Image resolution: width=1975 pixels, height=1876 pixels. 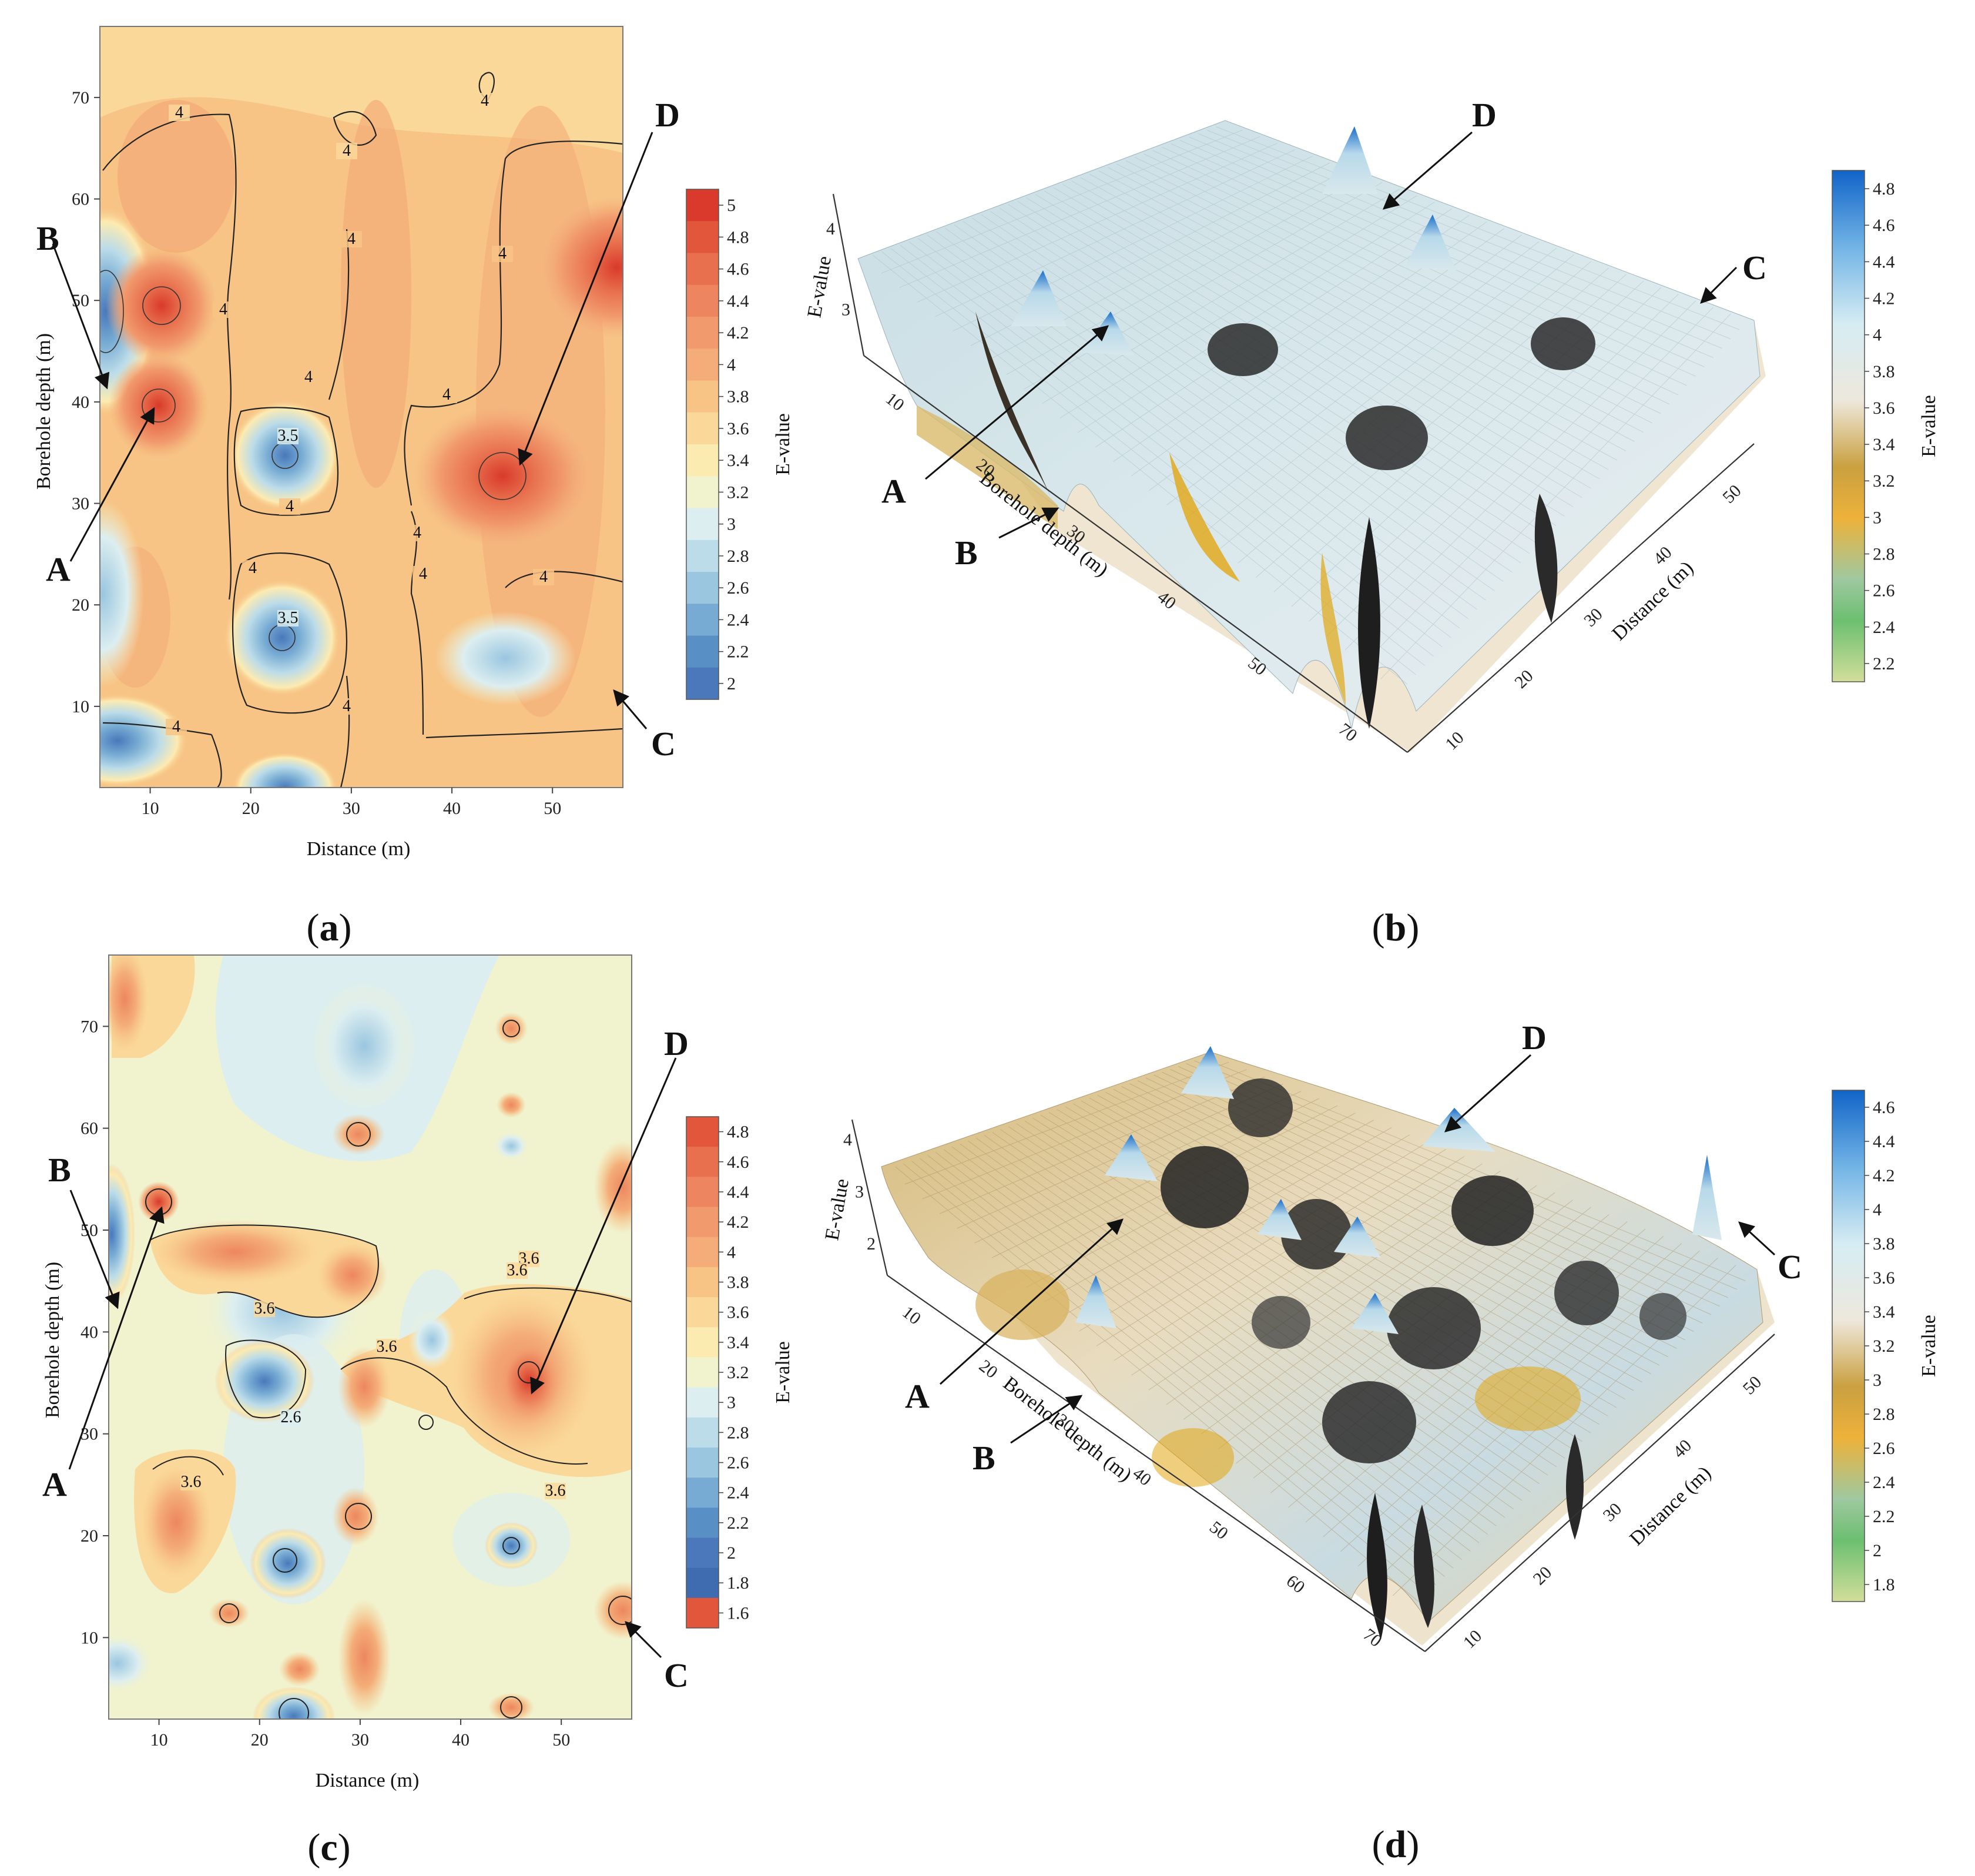 What do you see at coordinates (1884, 1108) in the screenshot?
I see `colorbar-tick-label: 4.6` at bounding box center [1884, 1108].